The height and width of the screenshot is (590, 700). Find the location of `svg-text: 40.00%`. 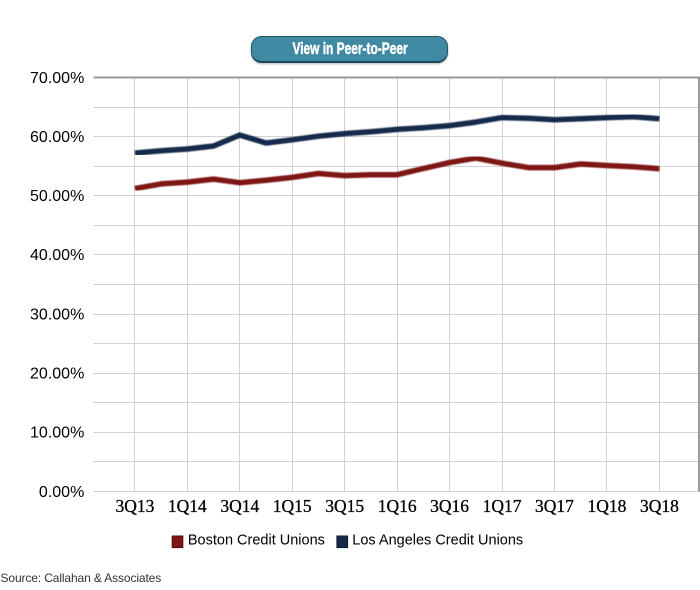

svg-text: 40.00% is located at coordinates (57, 255).